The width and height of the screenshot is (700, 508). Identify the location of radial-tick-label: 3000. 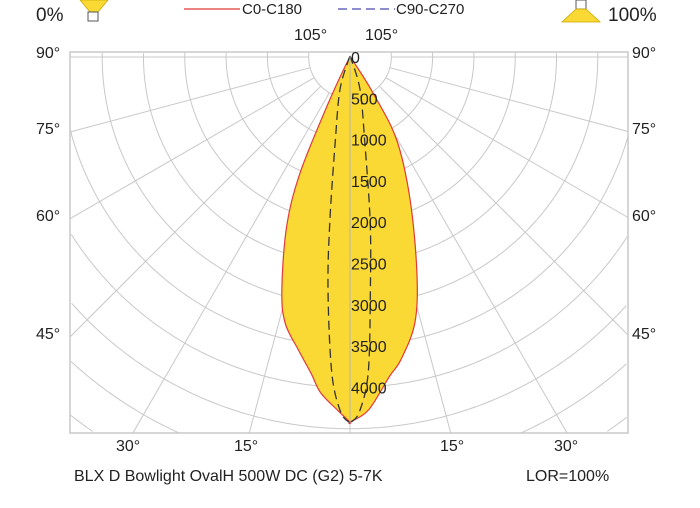
(369, 306).